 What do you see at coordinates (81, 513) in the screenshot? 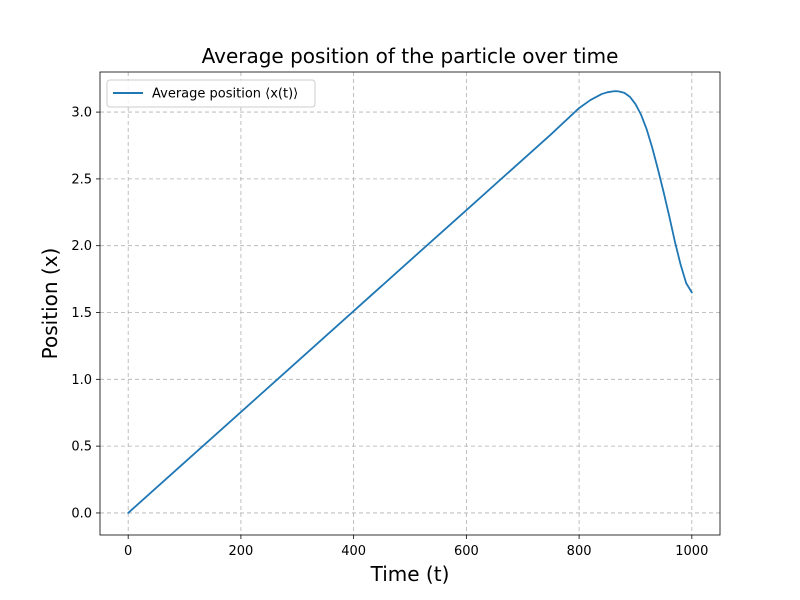
I see `y-tick-label: 0.0` at bounding box center [81, 513].